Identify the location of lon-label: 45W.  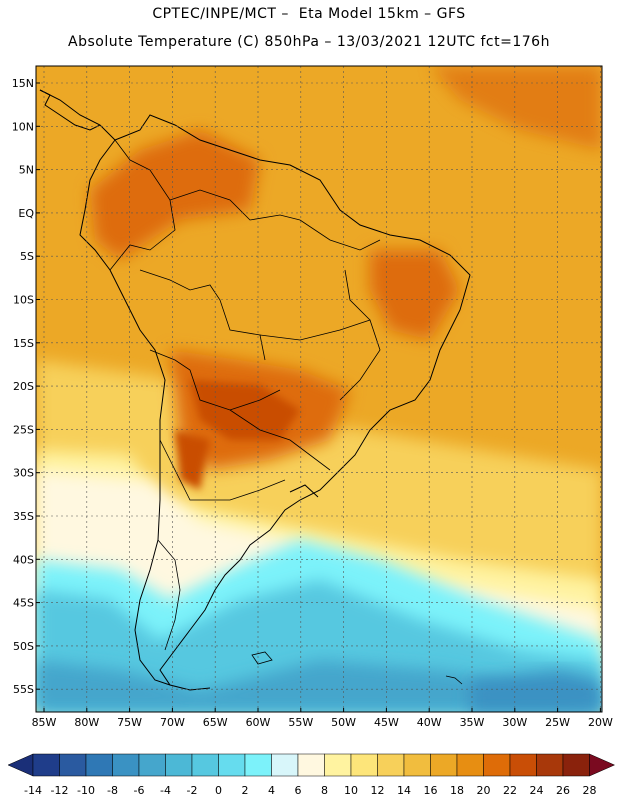
(386, 722).